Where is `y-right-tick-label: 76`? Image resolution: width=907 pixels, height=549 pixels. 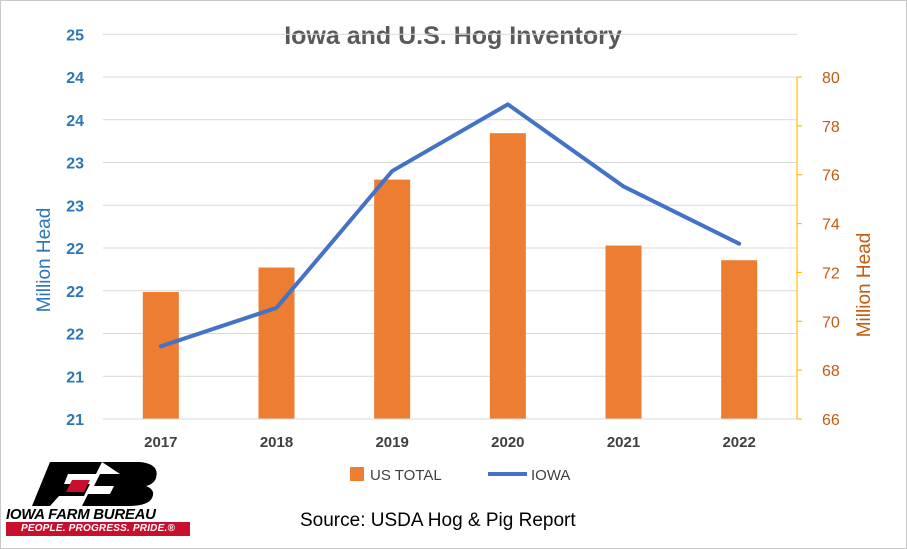
y-right-tick-label: 76 is located at coordinates (831, 176).